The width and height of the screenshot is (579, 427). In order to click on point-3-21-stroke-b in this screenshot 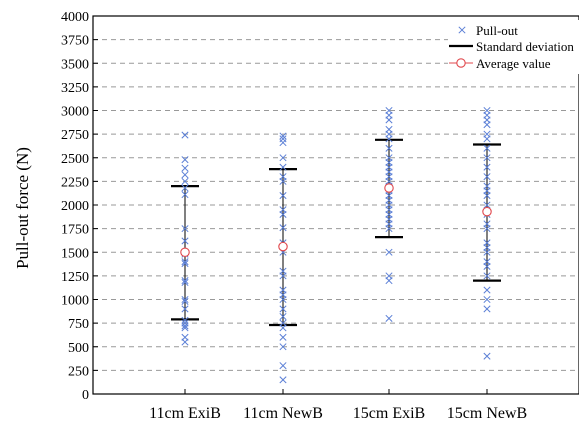, I will do `click(487, 266)`.